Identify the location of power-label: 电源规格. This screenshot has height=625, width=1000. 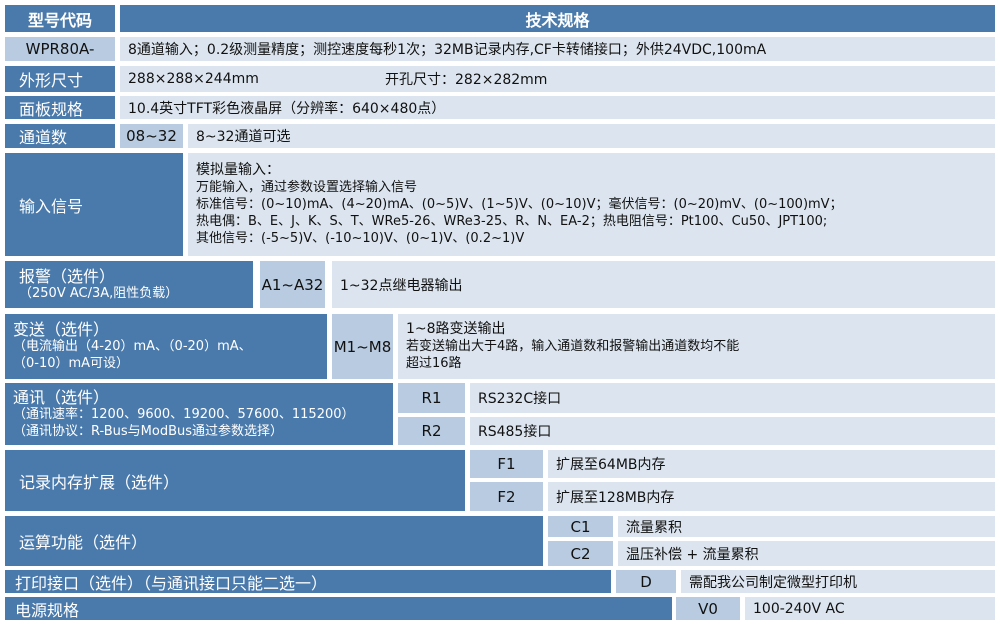
(338, 608).